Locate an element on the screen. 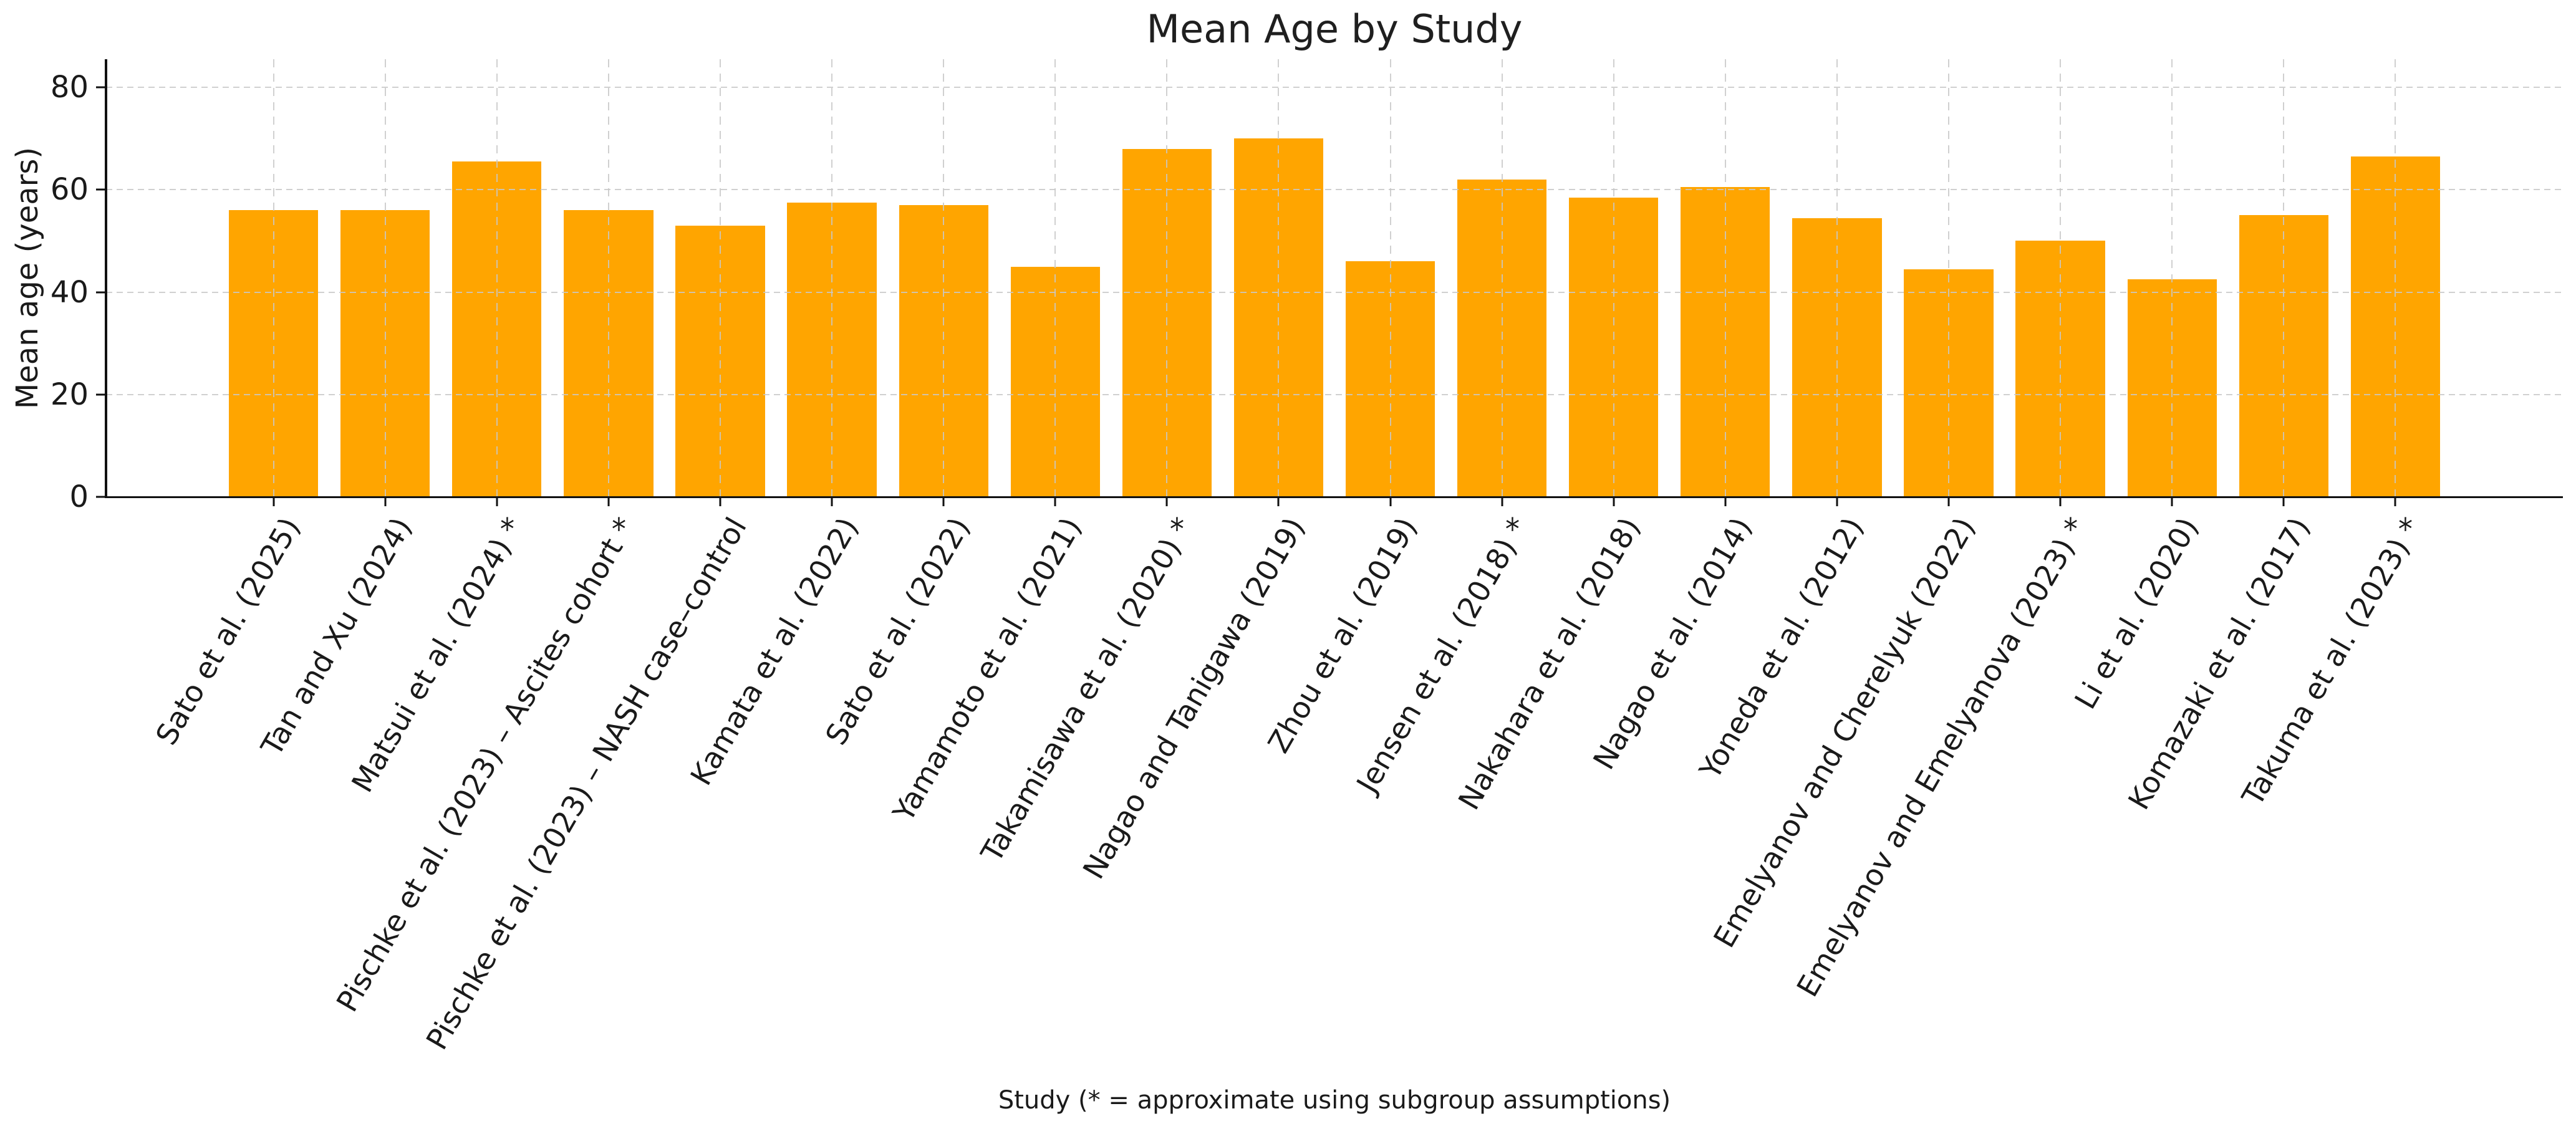  y-axis-spine is located at coordinates (106, 278).